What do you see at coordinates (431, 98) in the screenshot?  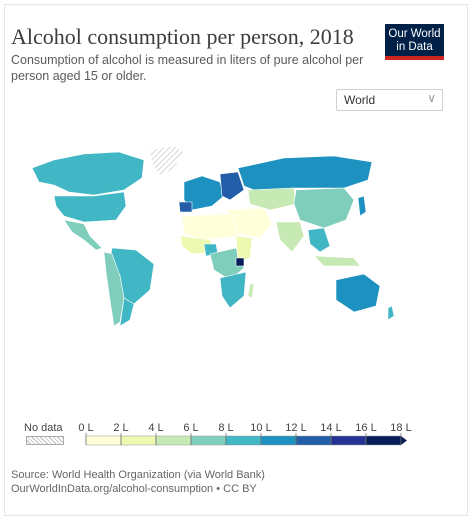 I see `chevron-down-icon: ∨` at bounding box center [431, 98].